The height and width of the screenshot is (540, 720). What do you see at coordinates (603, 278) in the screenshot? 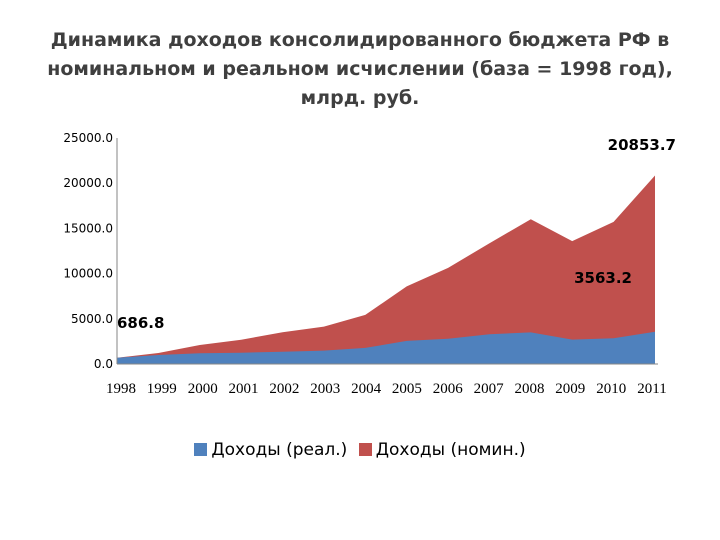
I see `data-label-real-end: 3563.2` at bounding box center [603, 278].